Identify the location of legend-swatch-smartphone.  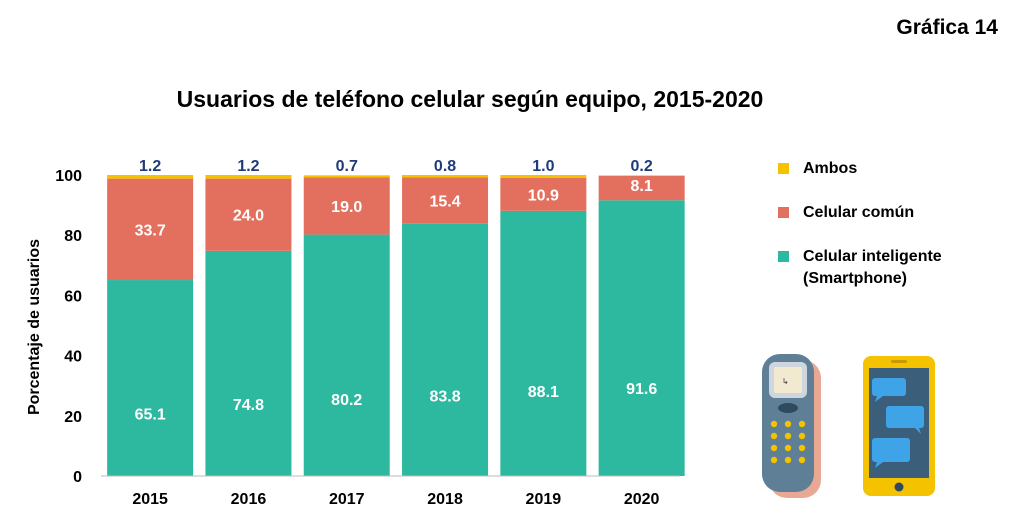
(783, 256).